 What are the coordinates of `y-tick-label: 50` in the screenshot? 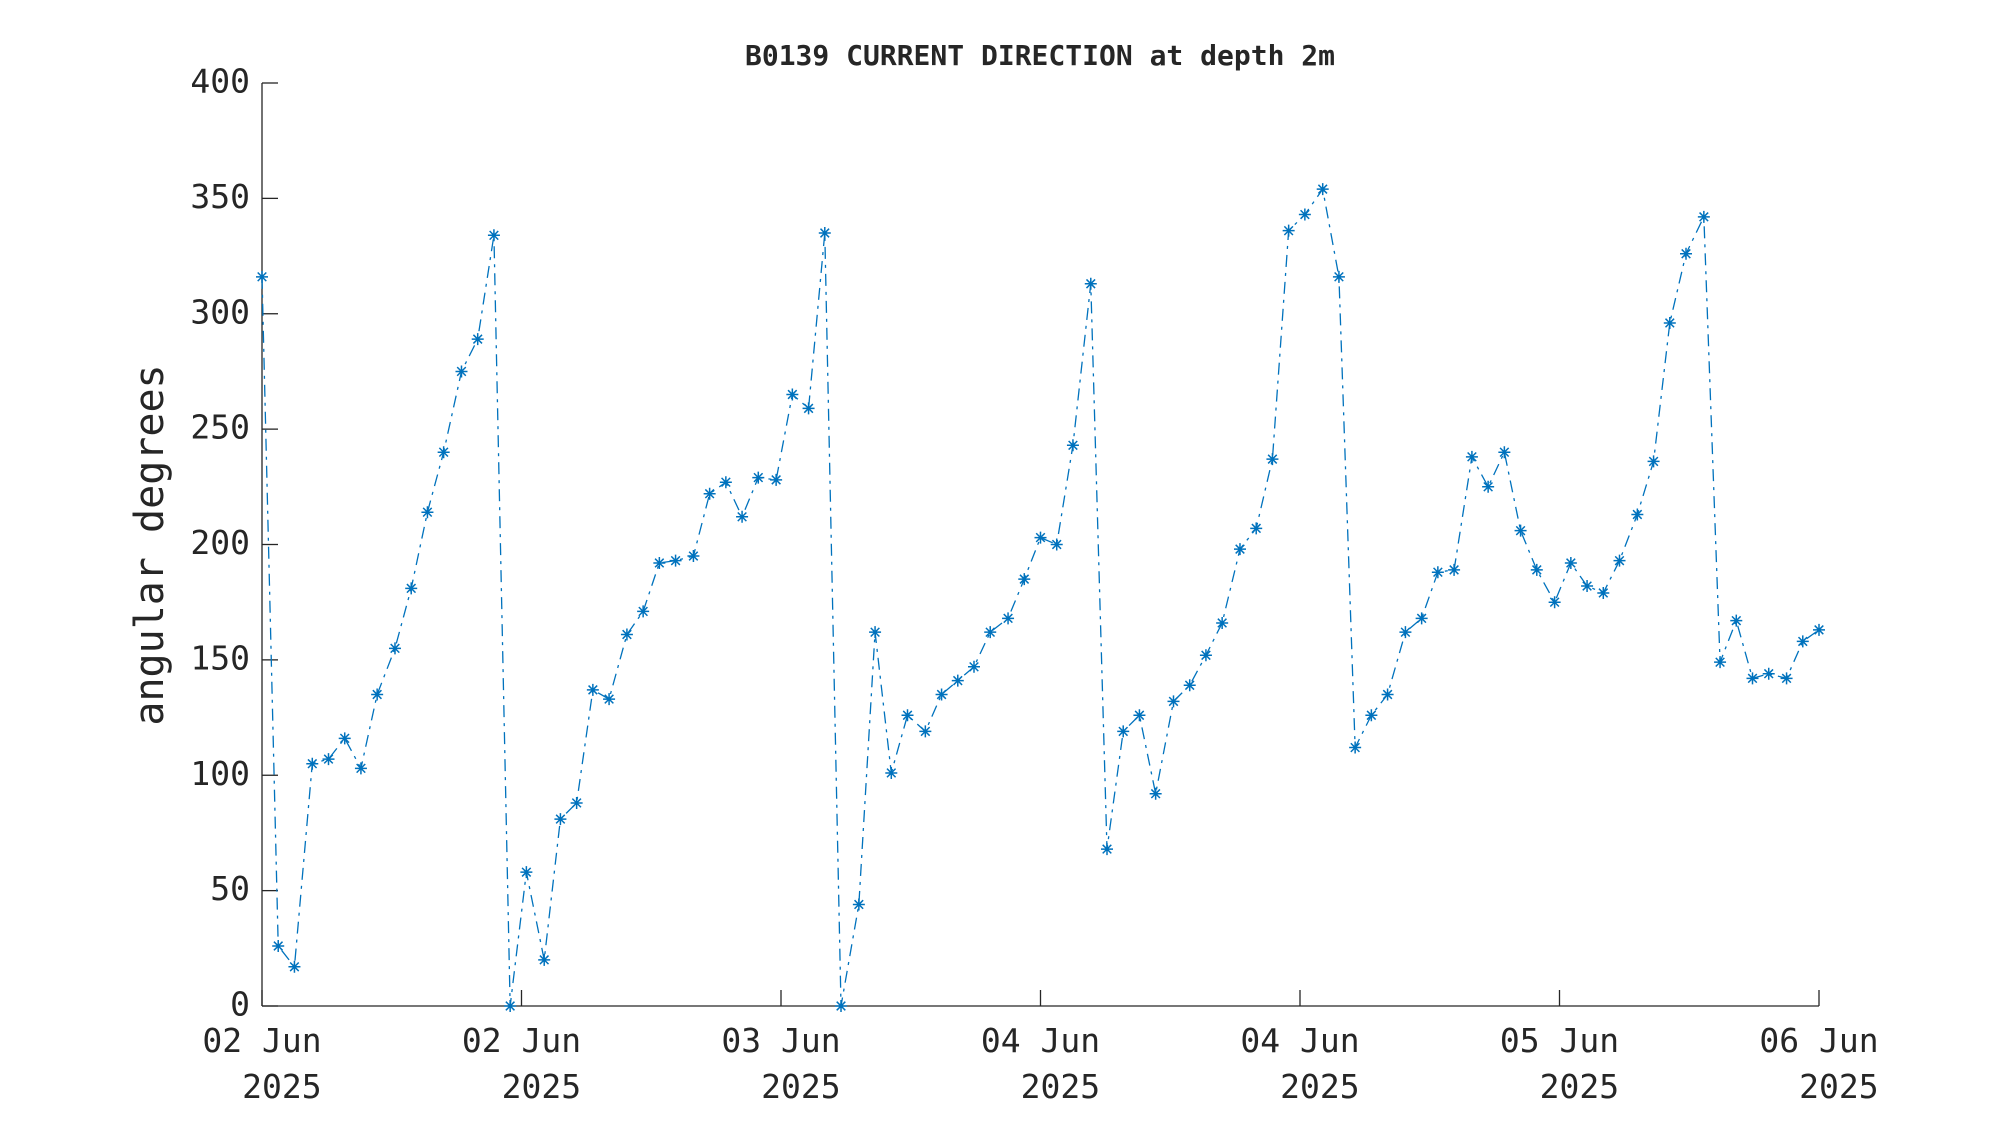 It's located at (230, 888).